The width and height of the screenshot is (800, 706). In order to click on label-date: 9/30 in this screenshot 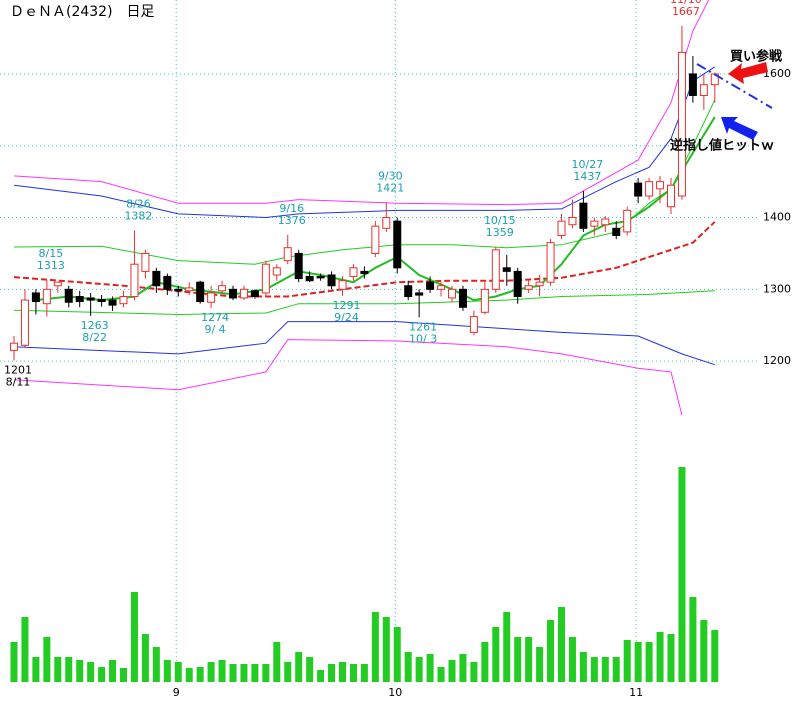, I will do `click(390, 175)`.